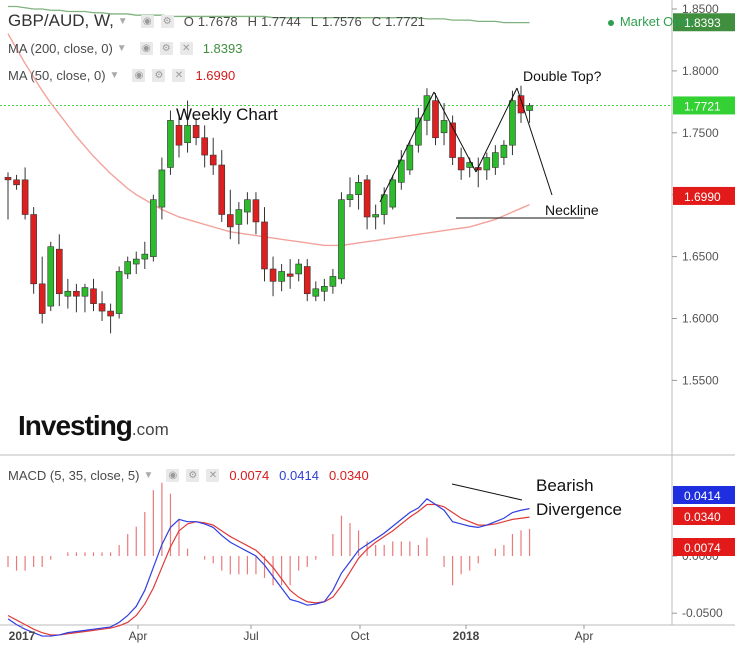 This screenshot has height=648, width=735. I want to click on macd-label: MACD (5, 35, close, 5), so click(74, 475).